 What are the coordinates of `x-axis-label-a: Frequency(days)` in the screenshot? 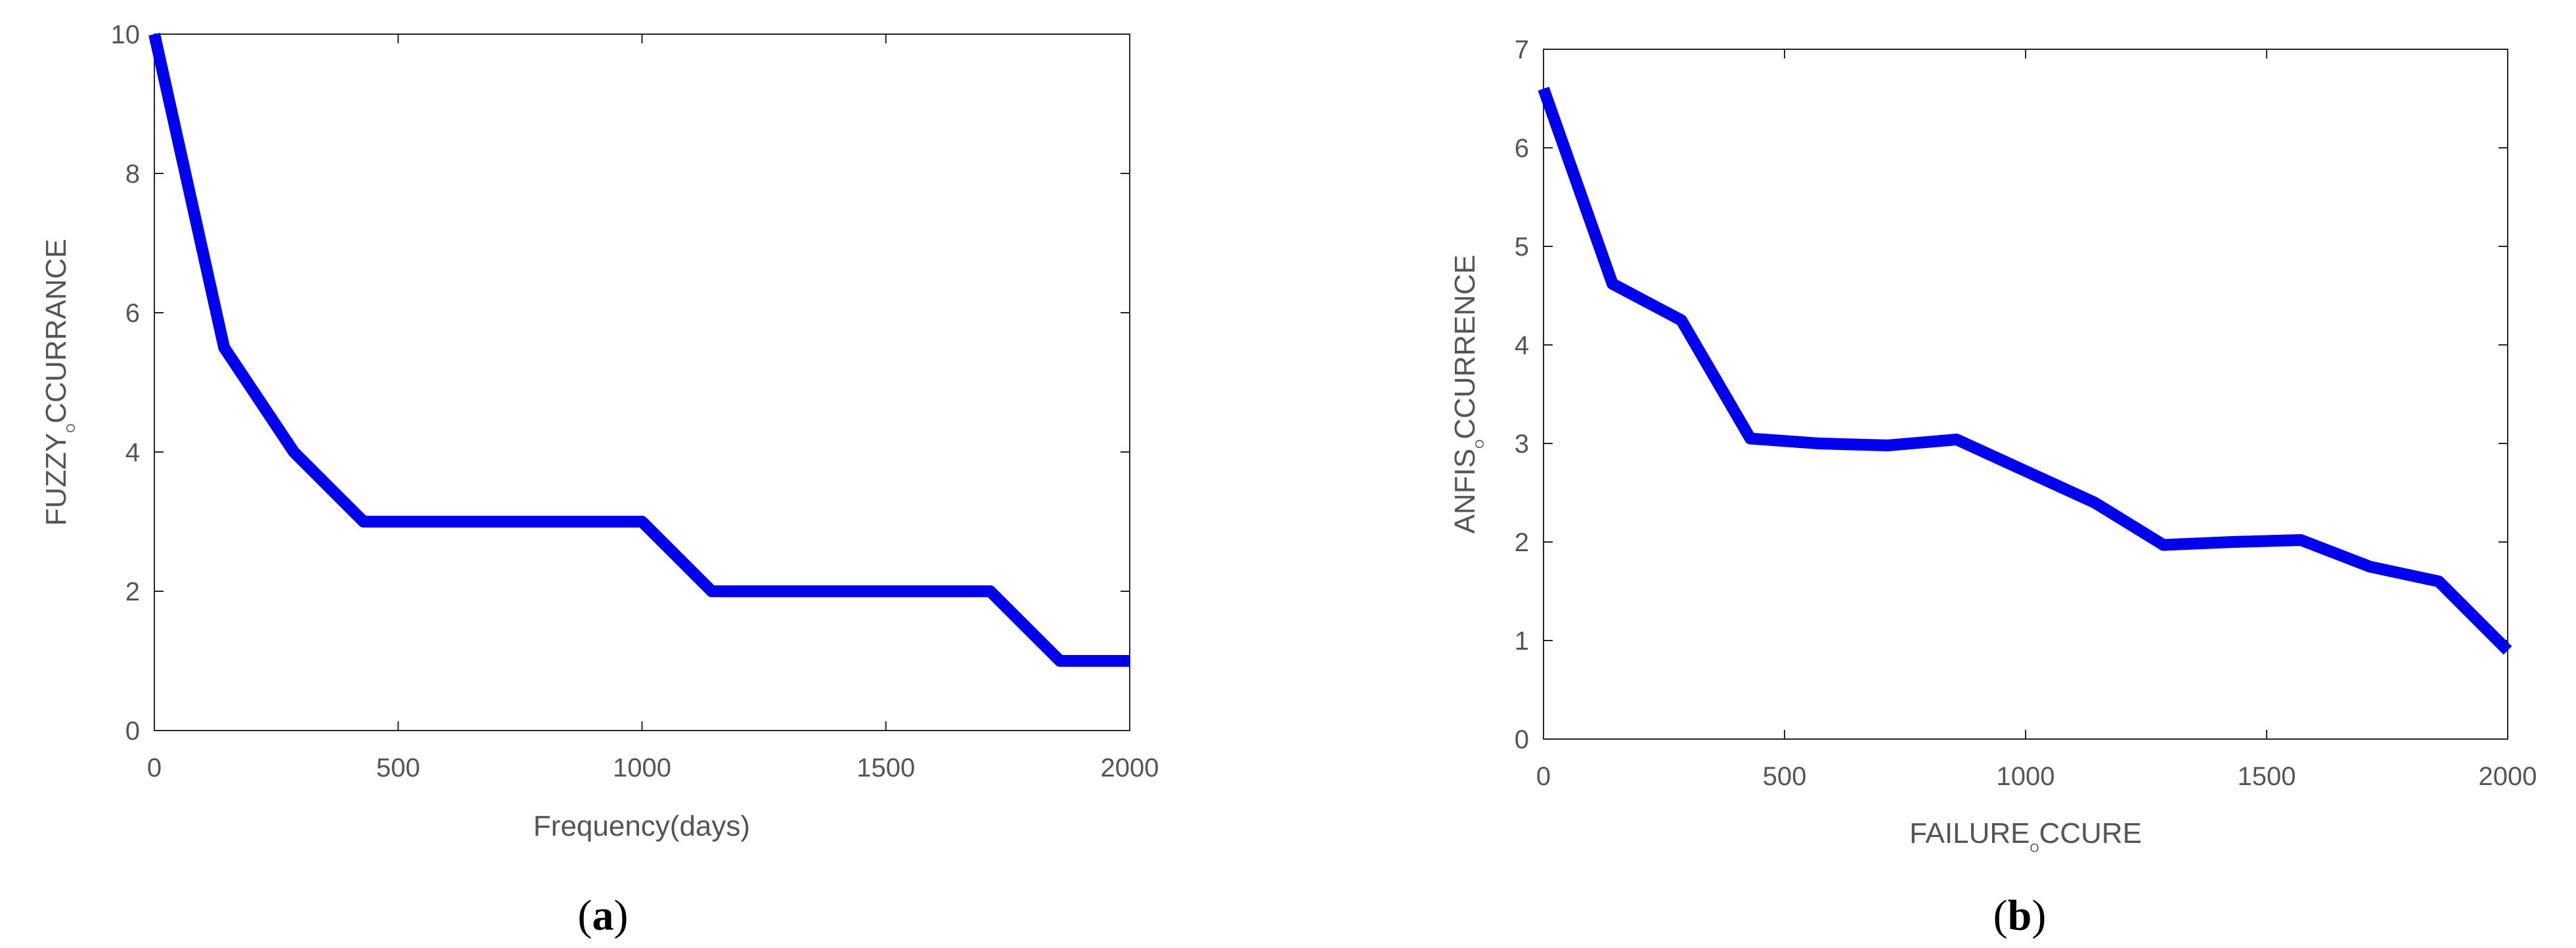 It's located at (641, 826).